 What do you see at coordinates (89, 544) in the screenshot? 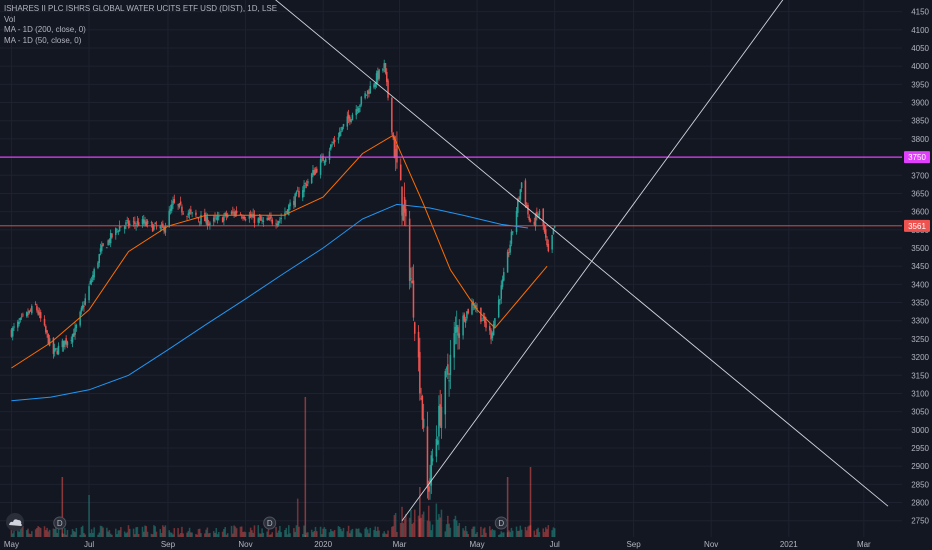
I see `time-tick-label: Jul` at bounding box center [89, 544].